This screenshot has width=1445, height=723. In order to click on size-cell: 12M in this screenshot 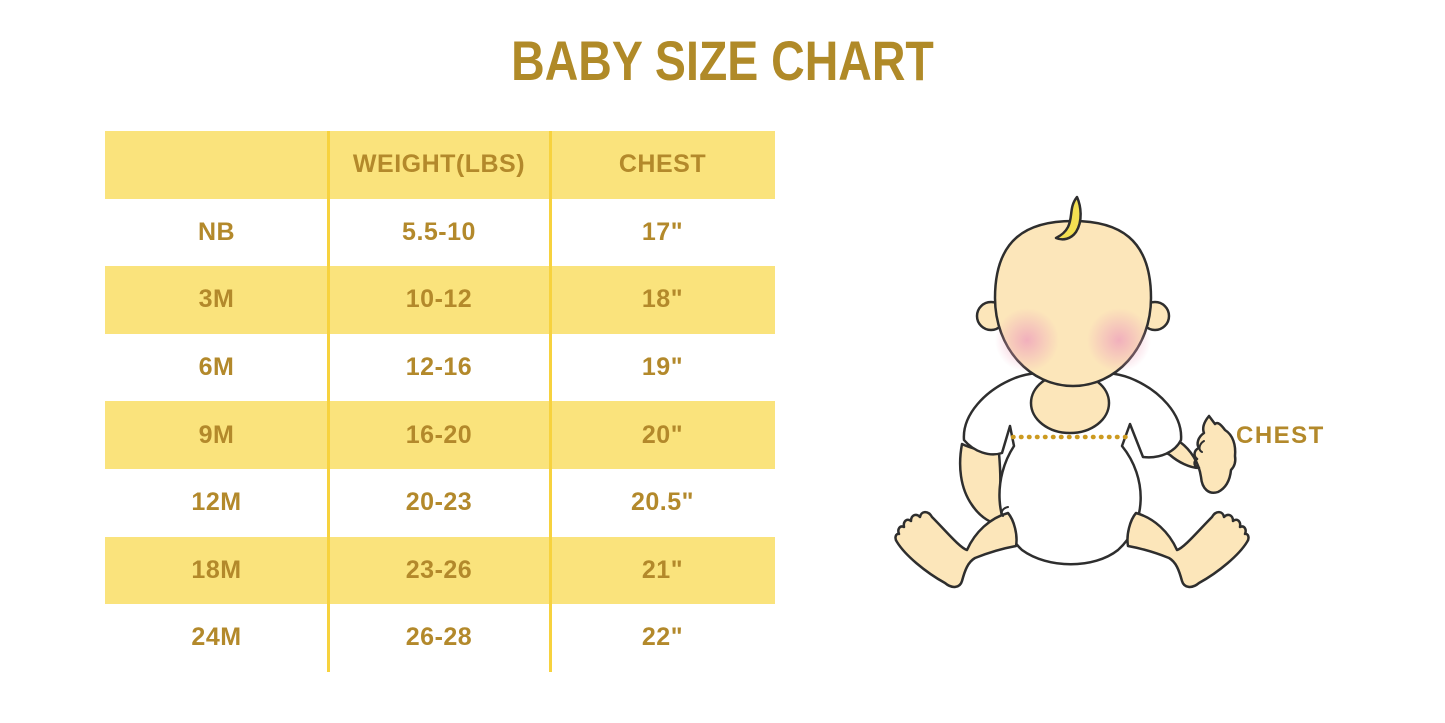, I will do `click(216, 502)`.